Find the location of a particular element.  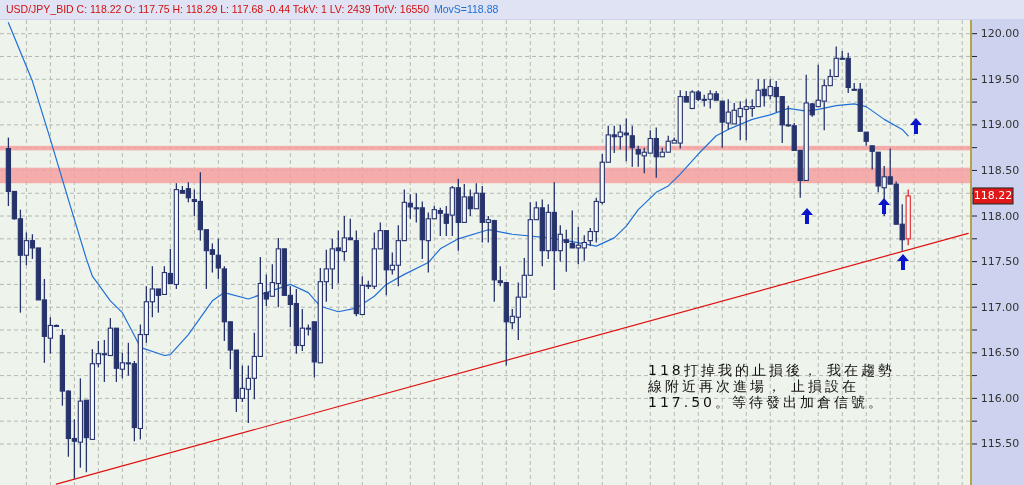

y-tick-label: 118.00 is located at coordinates (1000, 216).